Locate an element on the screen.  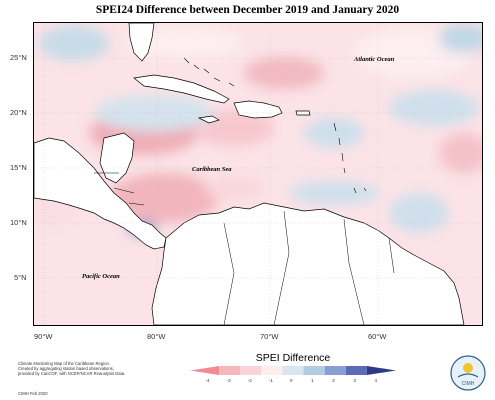
lat-label-10n: 10°N is located at coordinates (18, 222).